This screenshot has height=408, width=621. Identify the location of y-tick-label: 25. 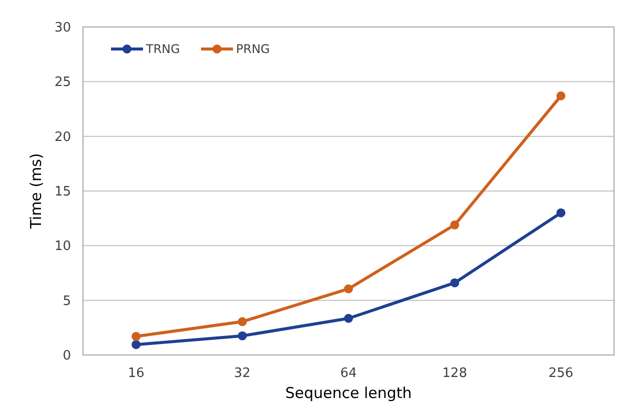
(62, 82).